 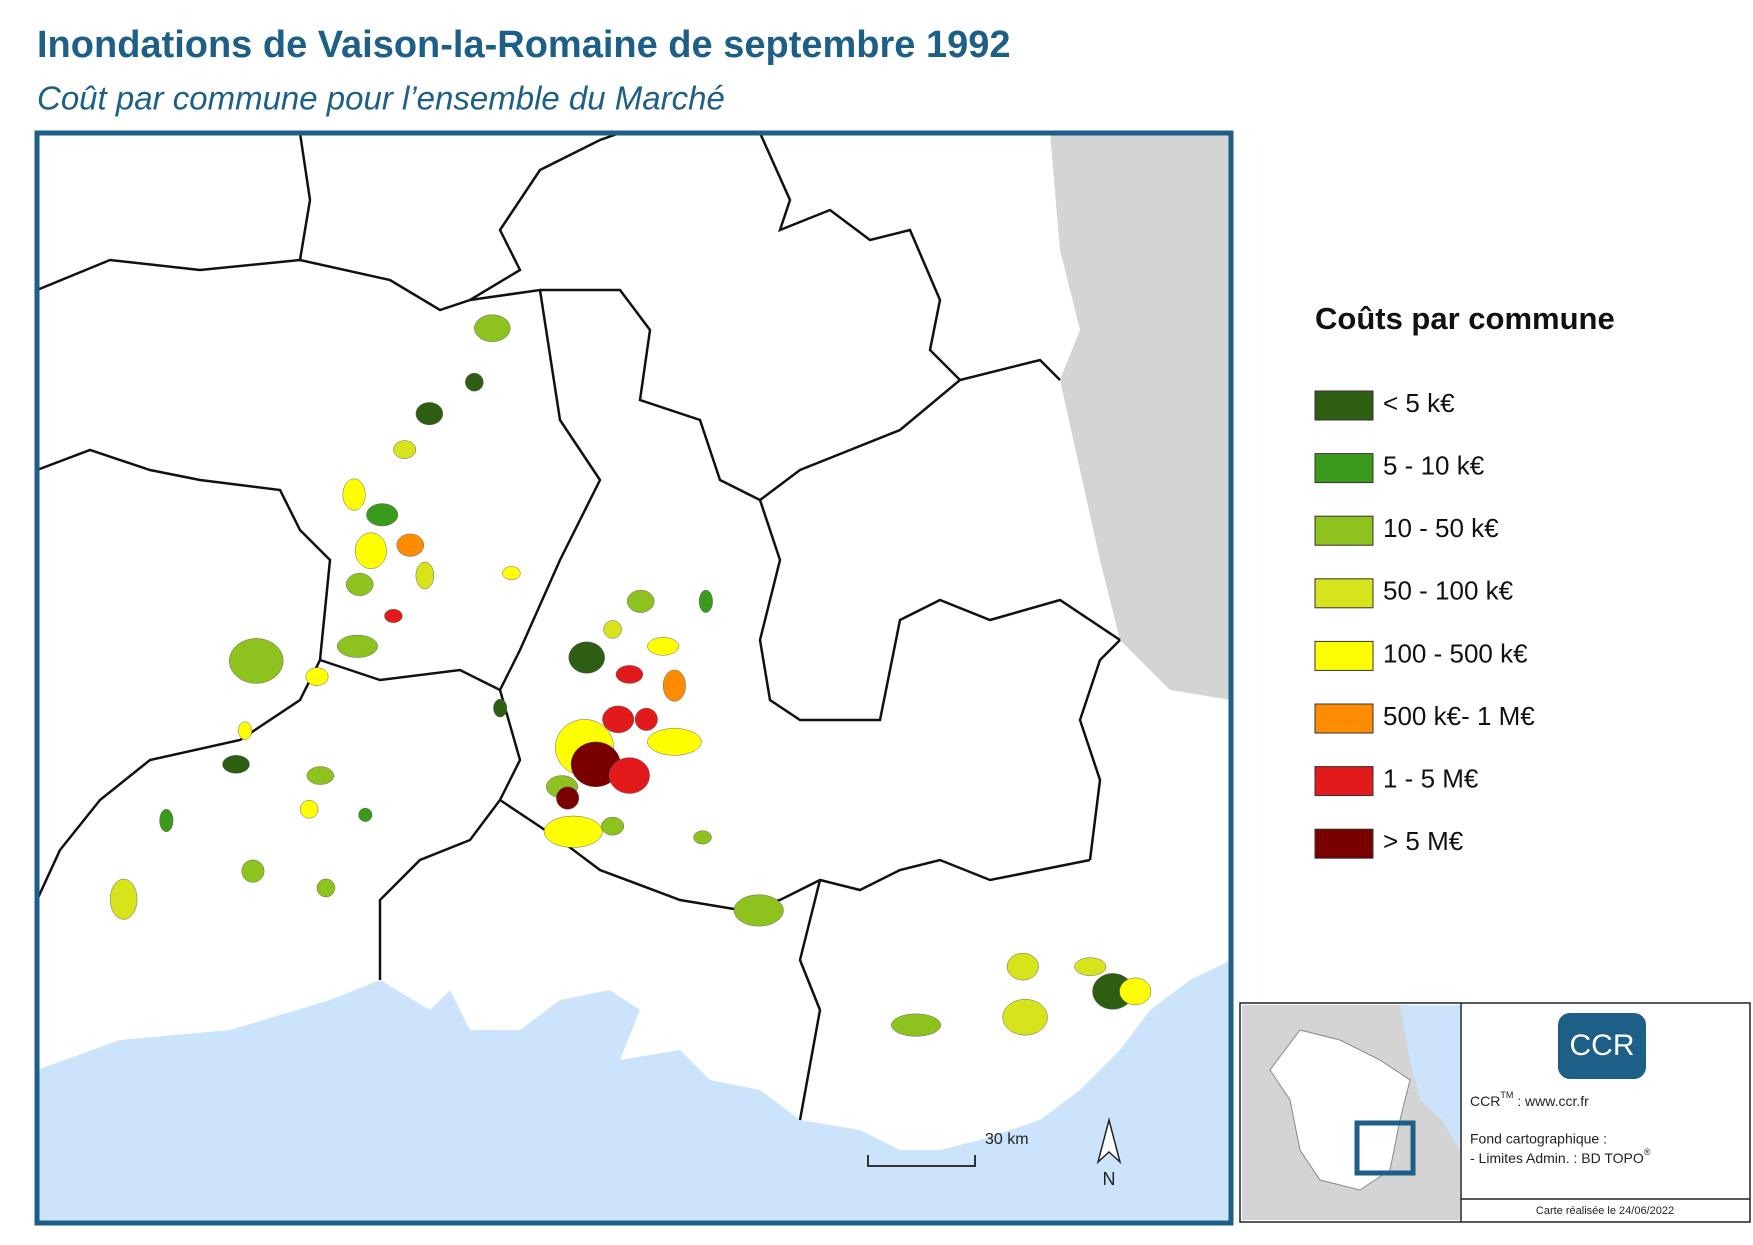 I want to click on source-line: - Limites Admin. : BD TOPO®, so click(x=1560, y=1156).